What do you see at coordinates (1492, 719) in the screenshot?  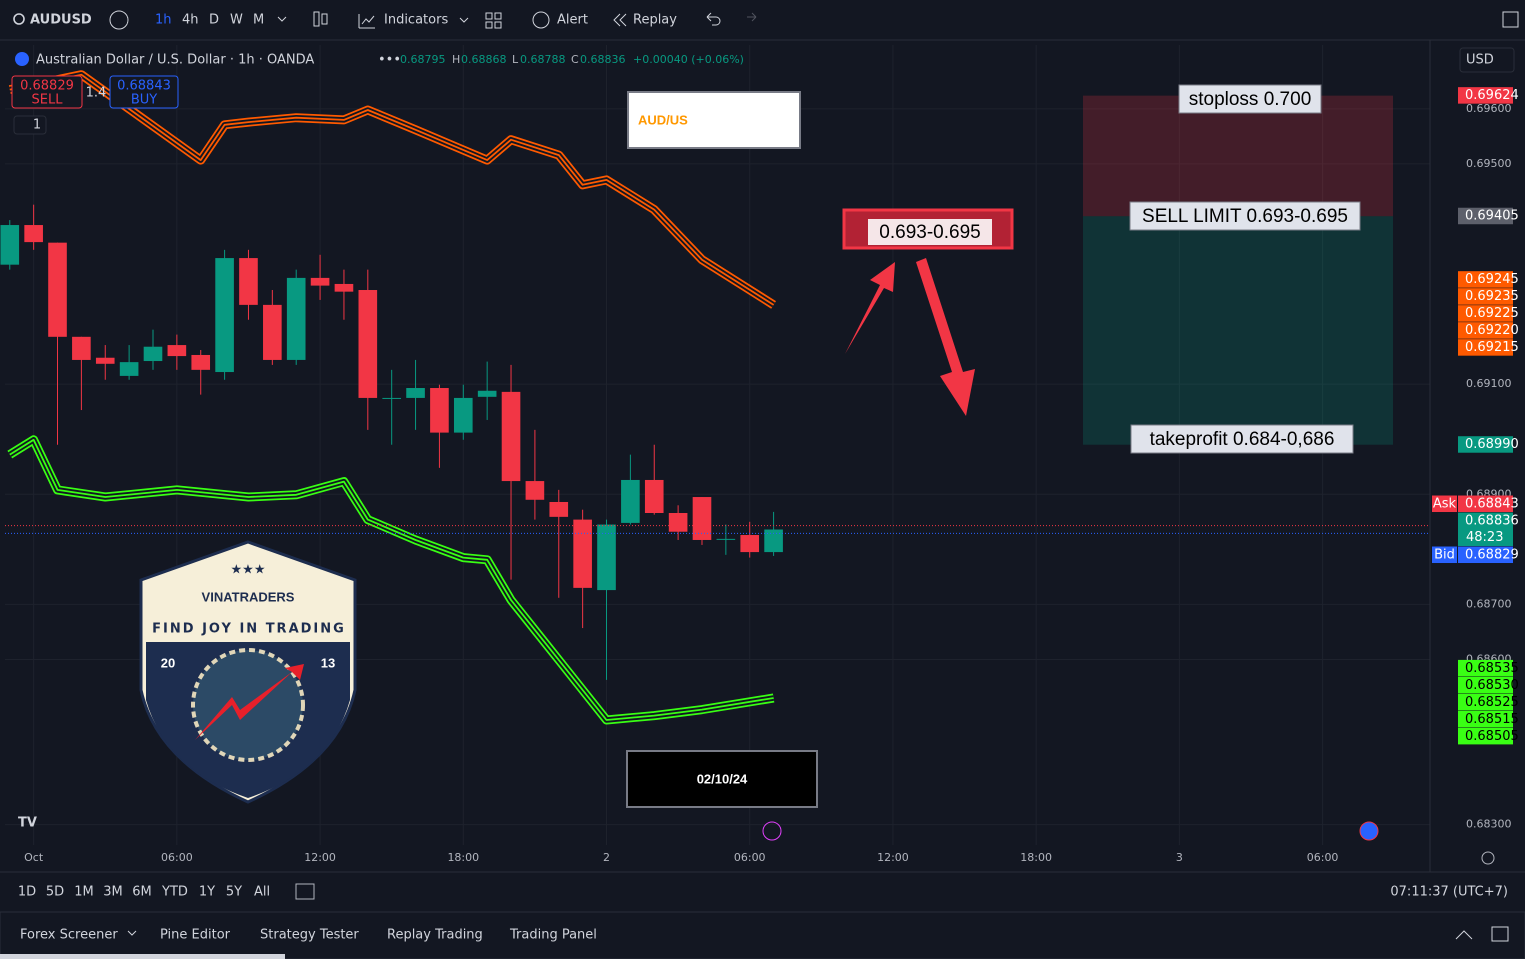 I see `price-badge-label: 0.68515` at bounding box center [1492, 719].